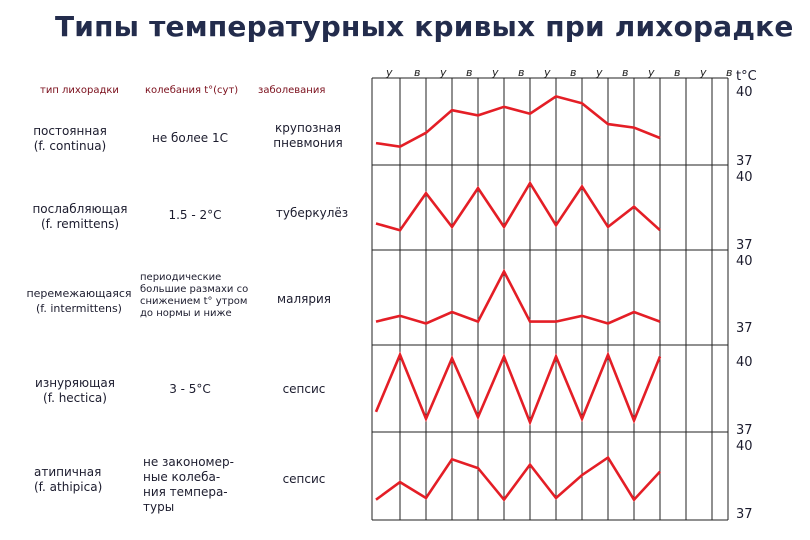  I want to click on y-label-row3-bottom: 37, so click(744, 328).